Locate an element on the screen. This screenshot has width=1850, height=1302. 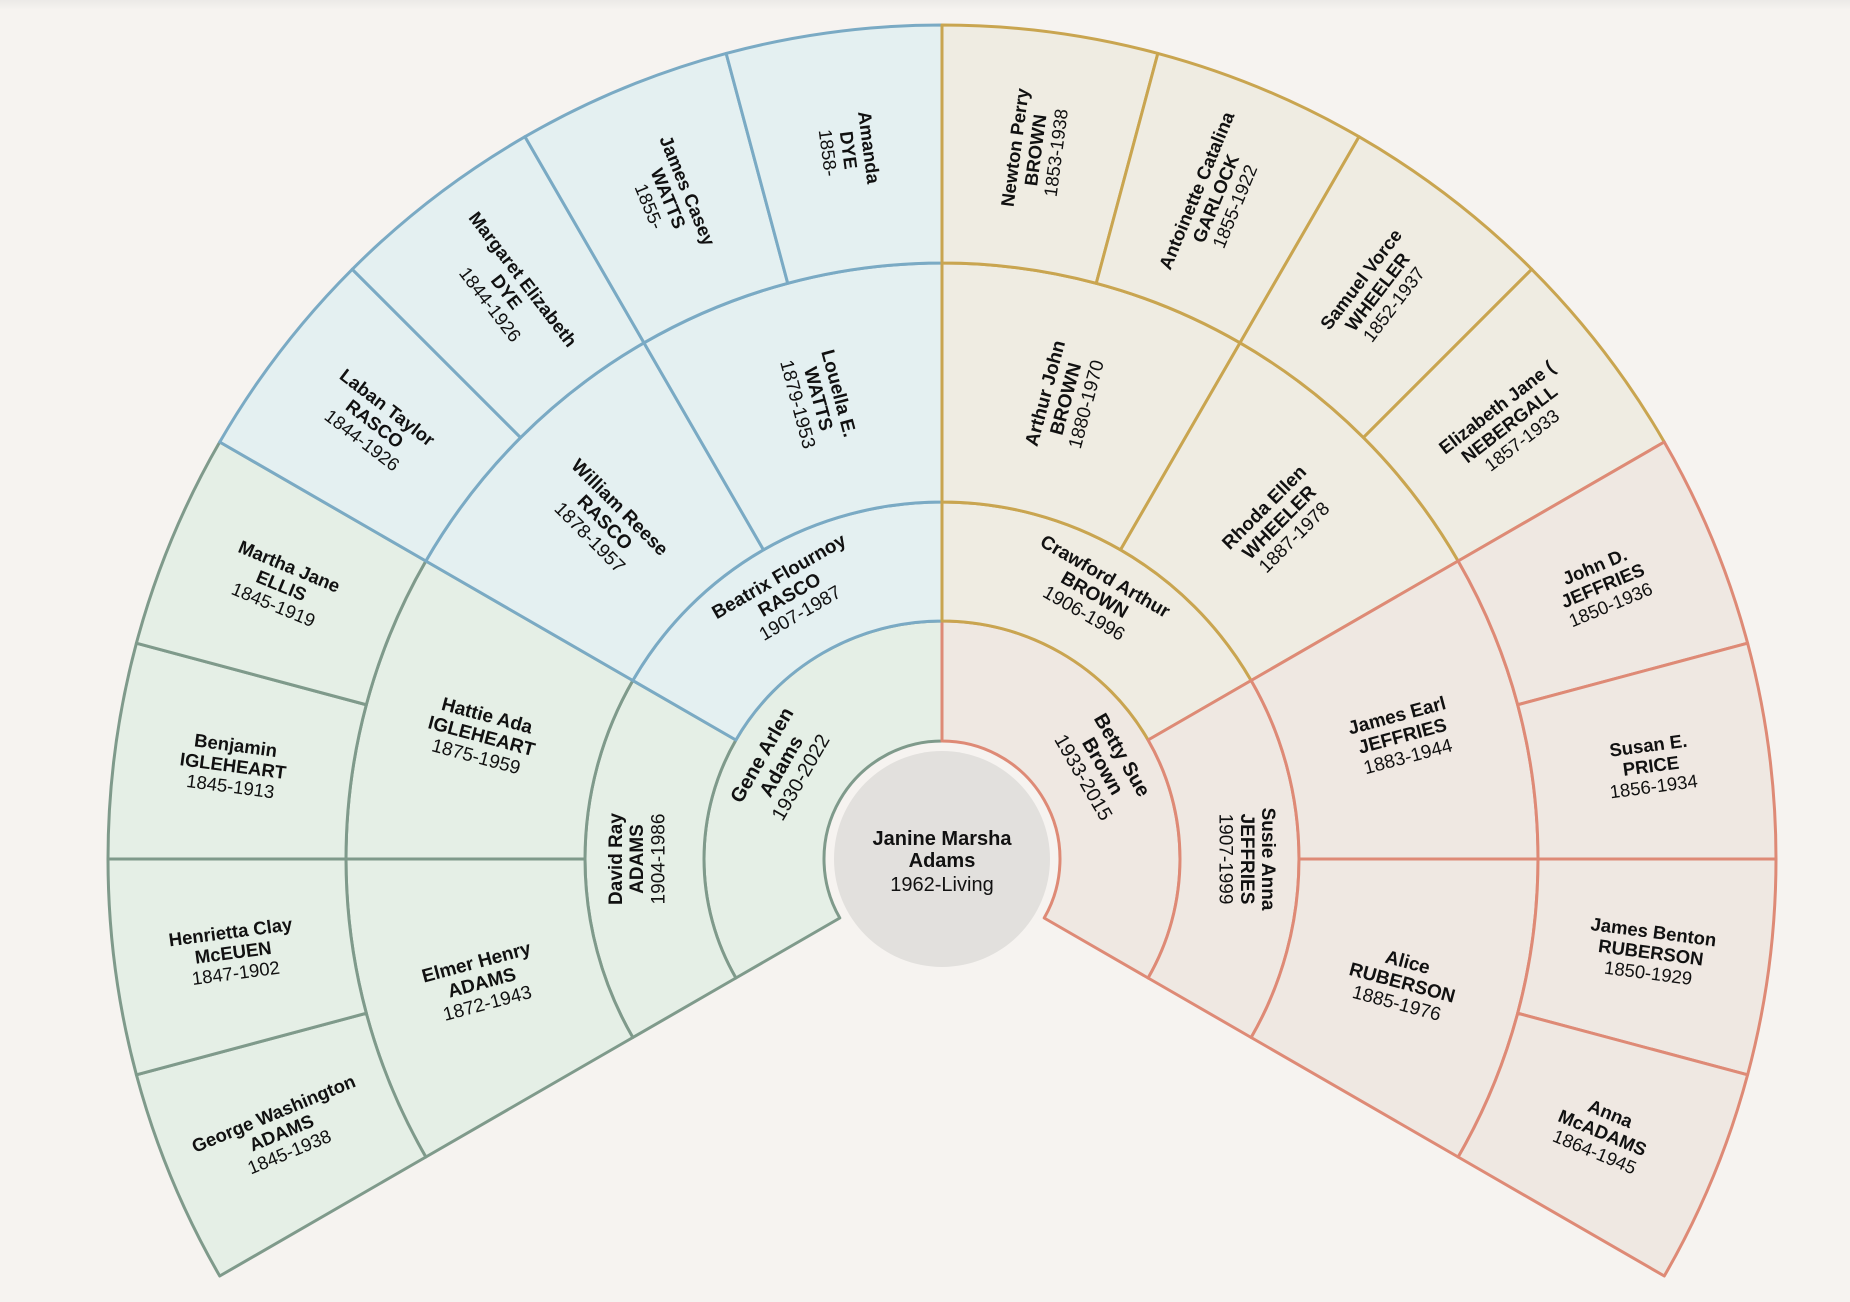
ancestor-dates: 1904-1986 is located at coordinates (658, 859).